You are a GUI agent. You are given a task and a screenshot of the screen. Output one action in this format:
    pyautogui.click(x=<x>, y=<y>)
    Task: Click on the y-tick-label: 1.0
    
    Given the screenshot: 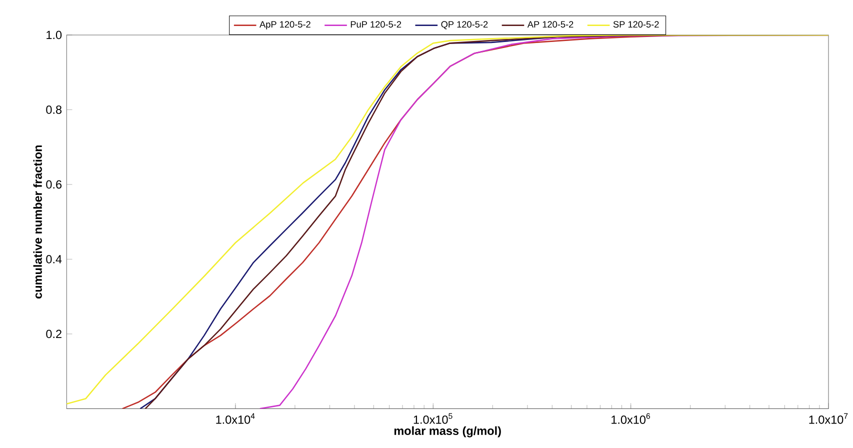 What is the action you would take?
    pyautogui.click(x=54, y=35)
    